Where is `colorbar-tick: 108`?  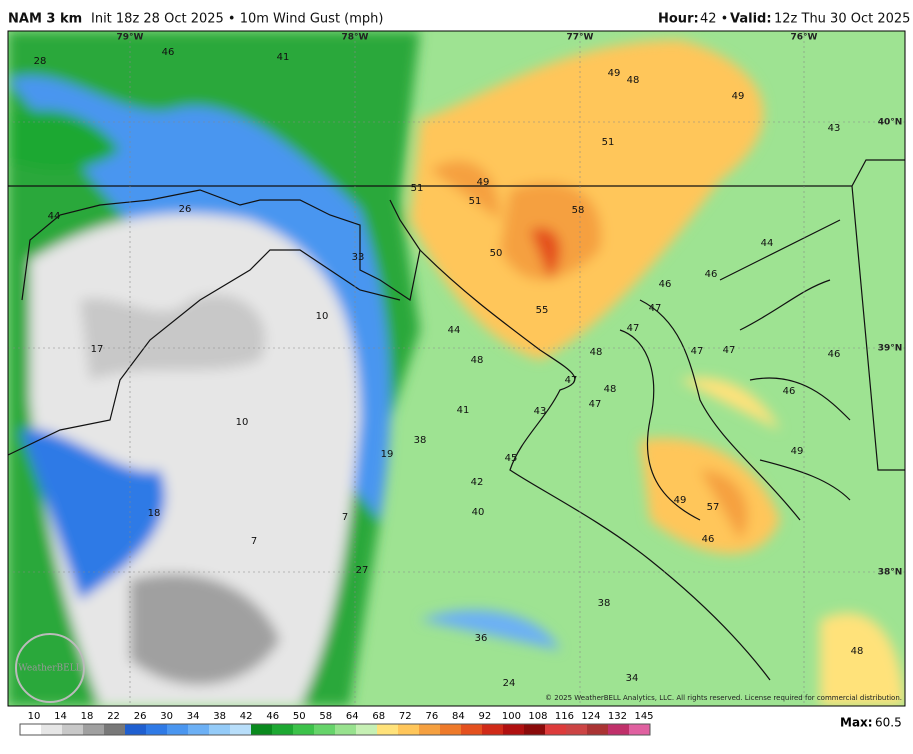
colorbar-tick: 108 is located at coordinates (537, 716).